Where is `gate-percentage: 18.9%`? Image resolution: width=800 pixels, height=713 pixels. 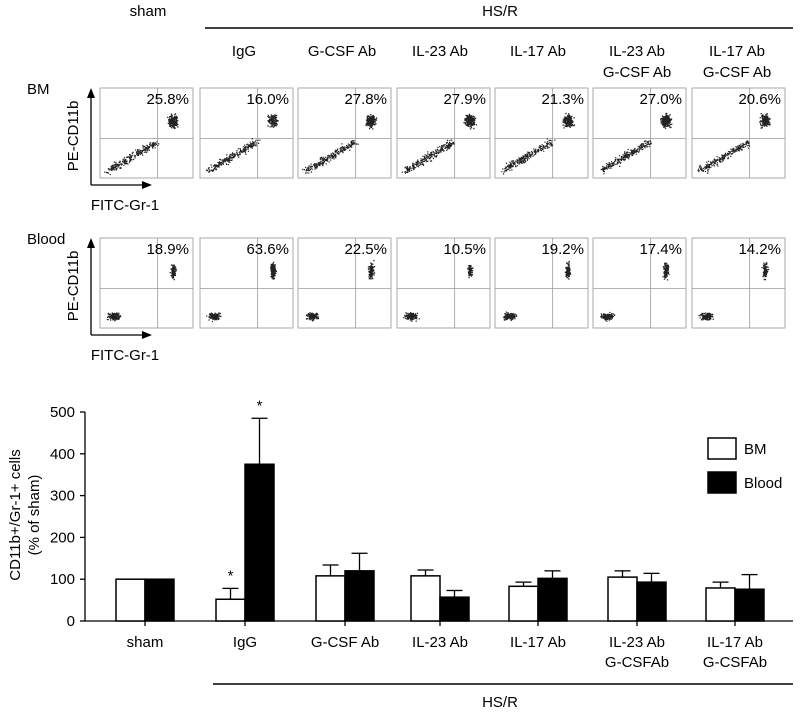
gate-percentage: 18.9% is located at coordinates (167, 249).